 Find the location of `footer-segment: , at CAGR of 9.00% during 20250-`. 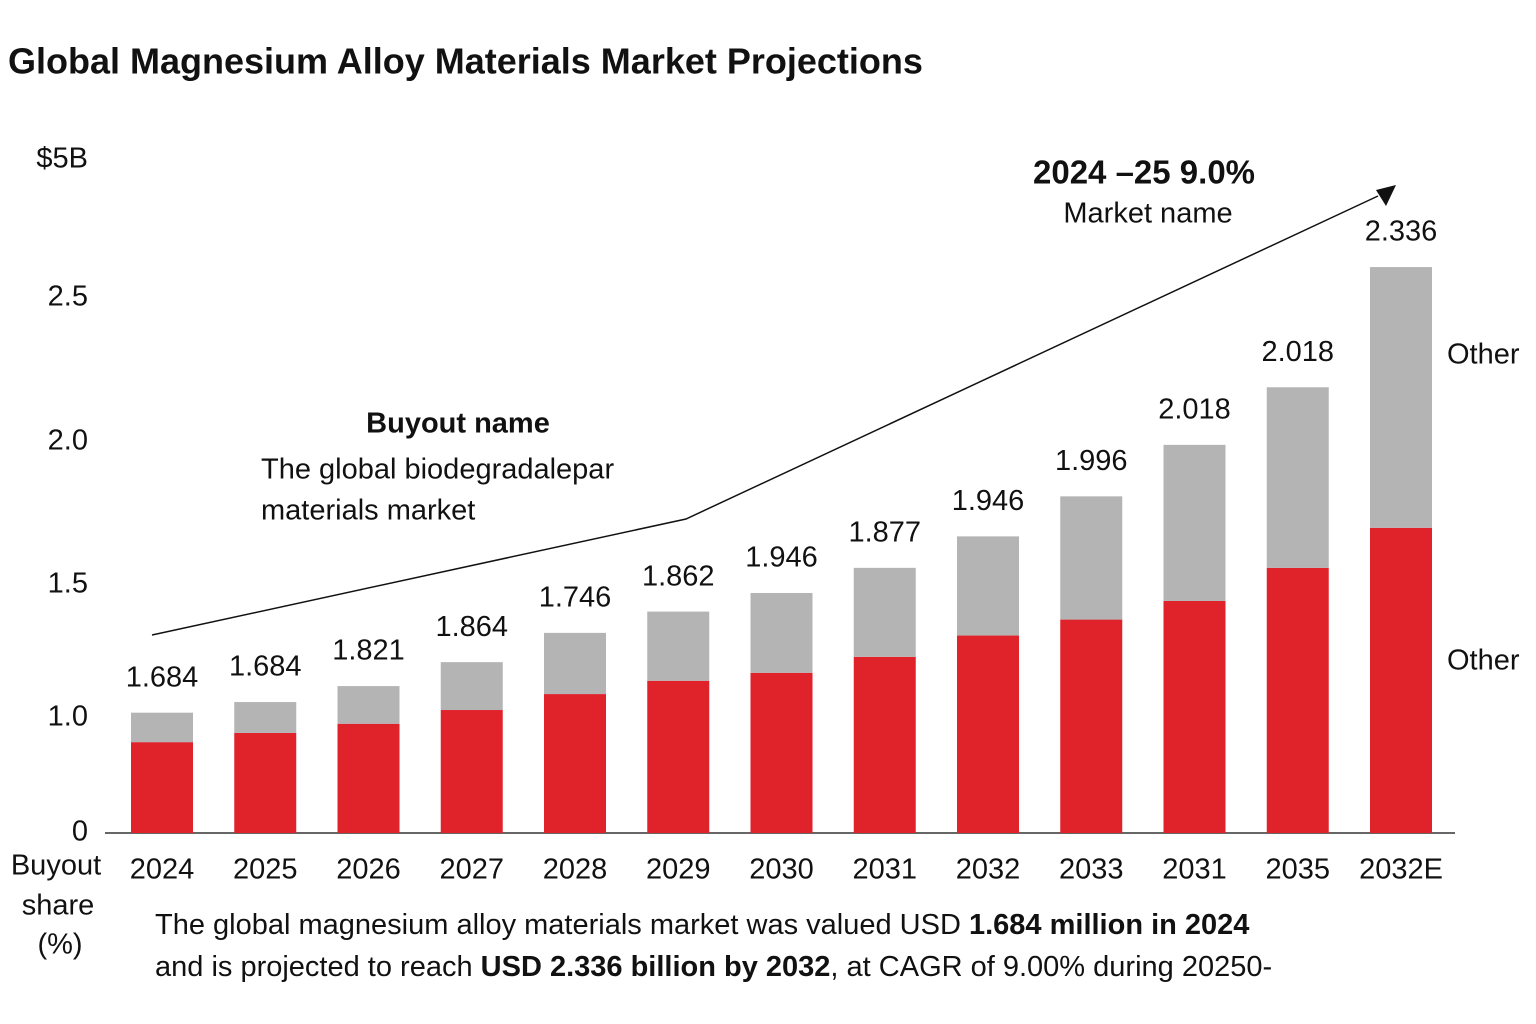

footer-segment: , at CAGR of 9.00% during 20250- is located at coordinates (1051, 967).